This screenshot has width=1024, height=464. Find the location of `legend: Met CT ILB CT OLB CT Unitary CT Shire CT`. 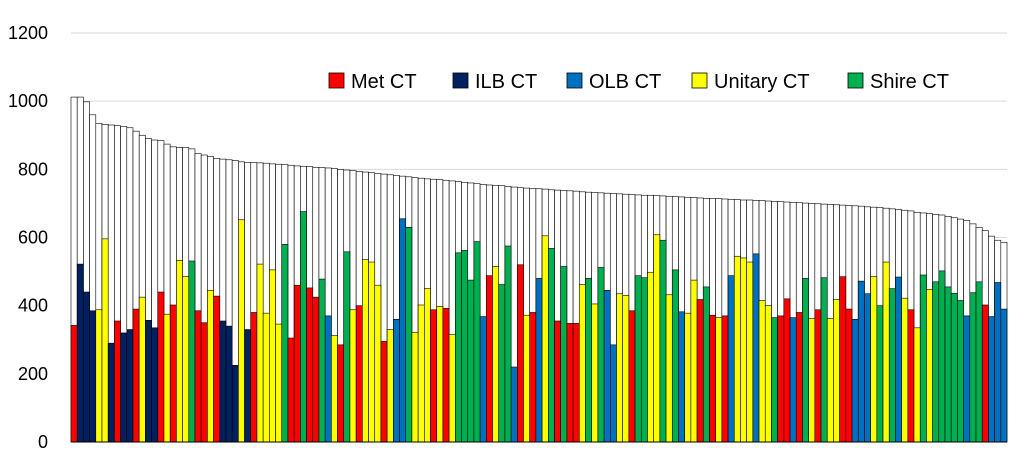

legend: Met CT ILB CT OLB CT Unitary CT Shire CT is located at coordinates (638, 82).